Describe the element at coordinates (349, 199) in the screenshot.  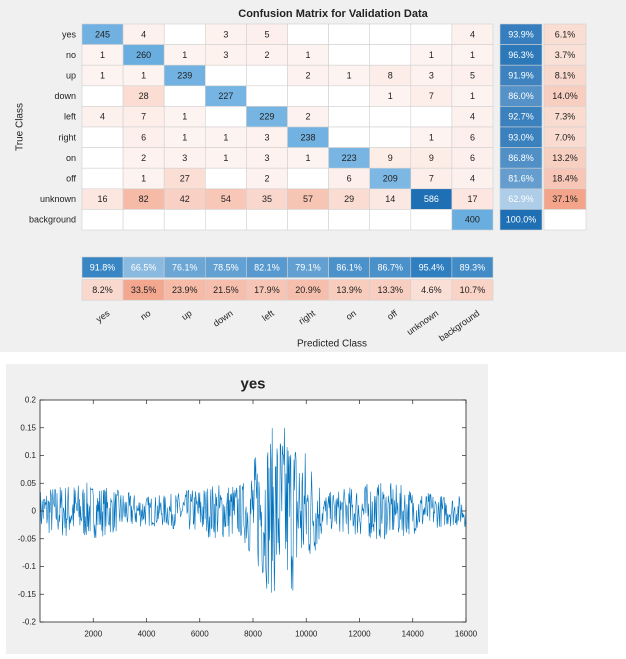
I see `cell-value: 29` at that location.